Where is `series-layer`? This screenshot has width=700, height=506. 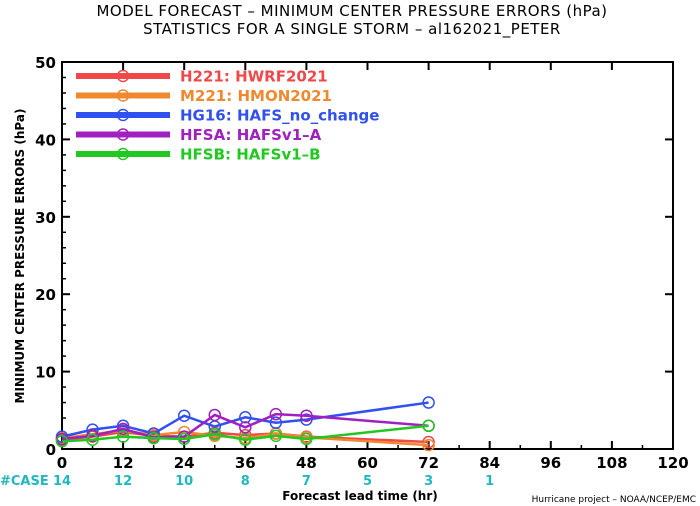 series-layer is located at coordinates (245, 424).